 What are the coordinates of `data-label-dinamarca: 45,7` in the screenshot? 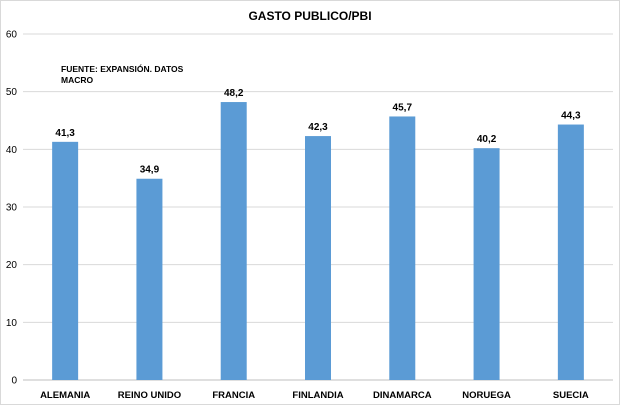 It's located at (403, 107).